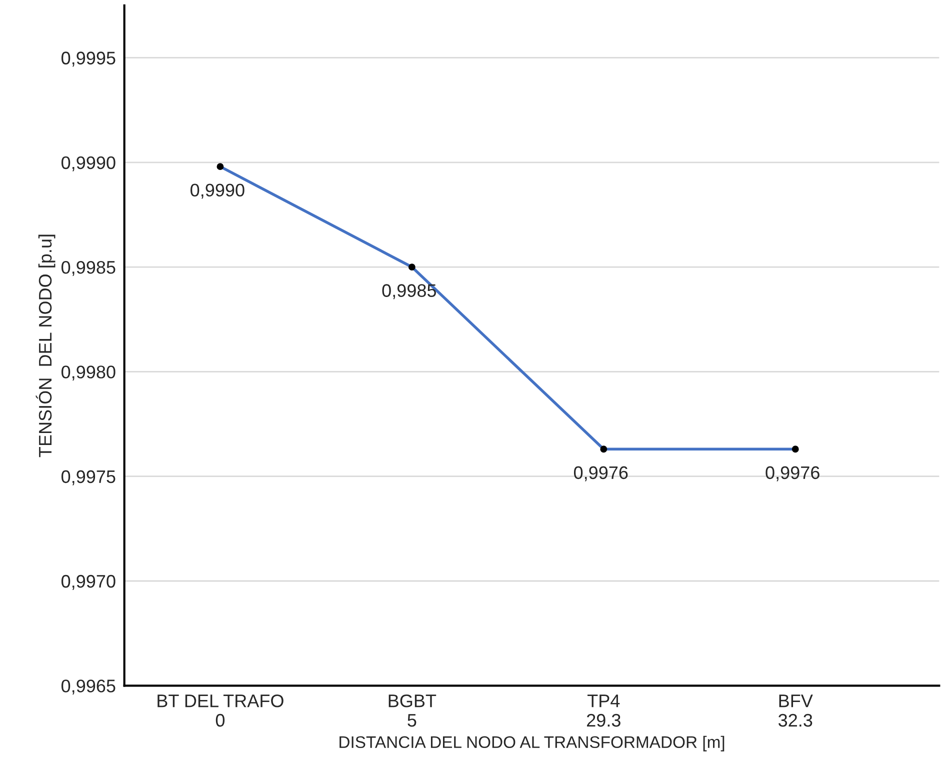 The image size is (942, 773). I want to click on y-tick-label: 0,9990, so click(88, 164).